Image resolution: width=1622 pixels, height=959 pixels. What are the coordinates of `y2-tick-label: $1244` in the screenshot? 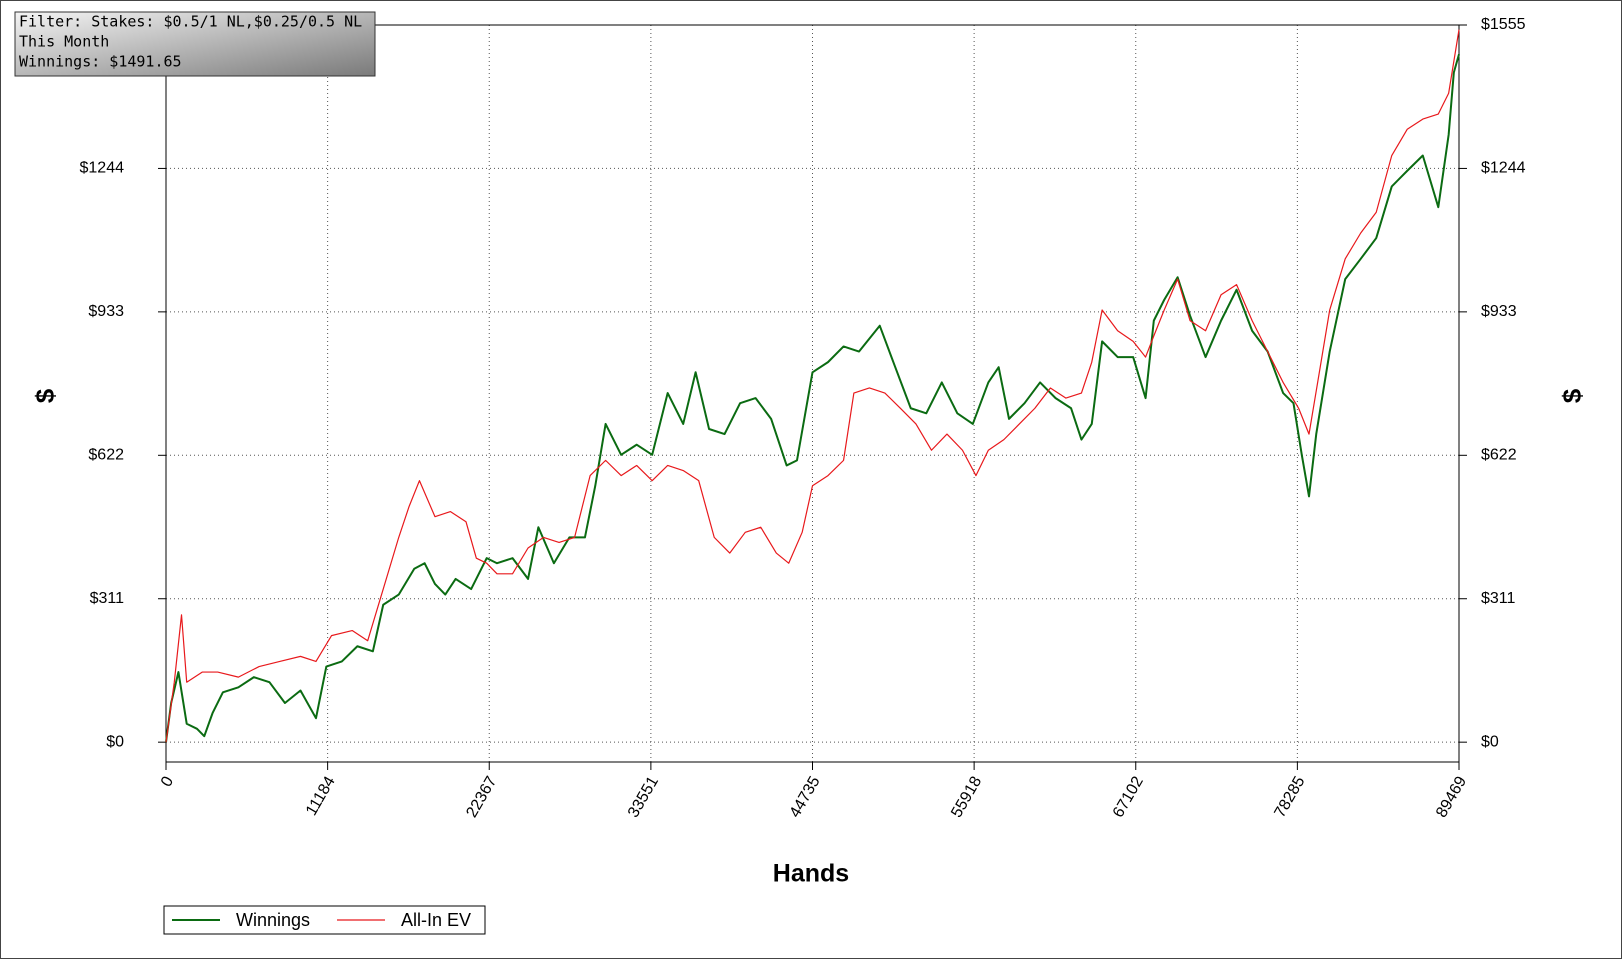 It's located at (1503, 168).